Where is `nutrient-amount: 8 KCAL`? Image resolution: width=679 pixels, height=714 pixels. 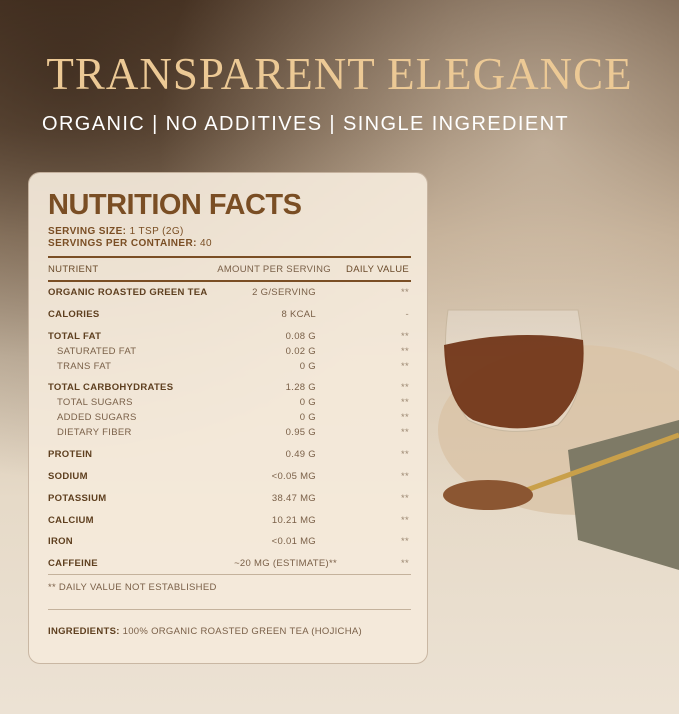
nutrient-amount: 8 KCAL is located at coordinates (298, 314).